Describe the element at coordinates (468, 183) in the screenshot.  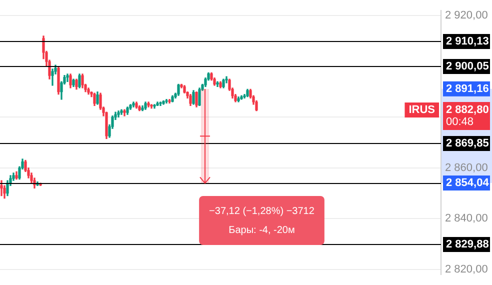
I see `y2-tick-label: 2 854,04` at that location.